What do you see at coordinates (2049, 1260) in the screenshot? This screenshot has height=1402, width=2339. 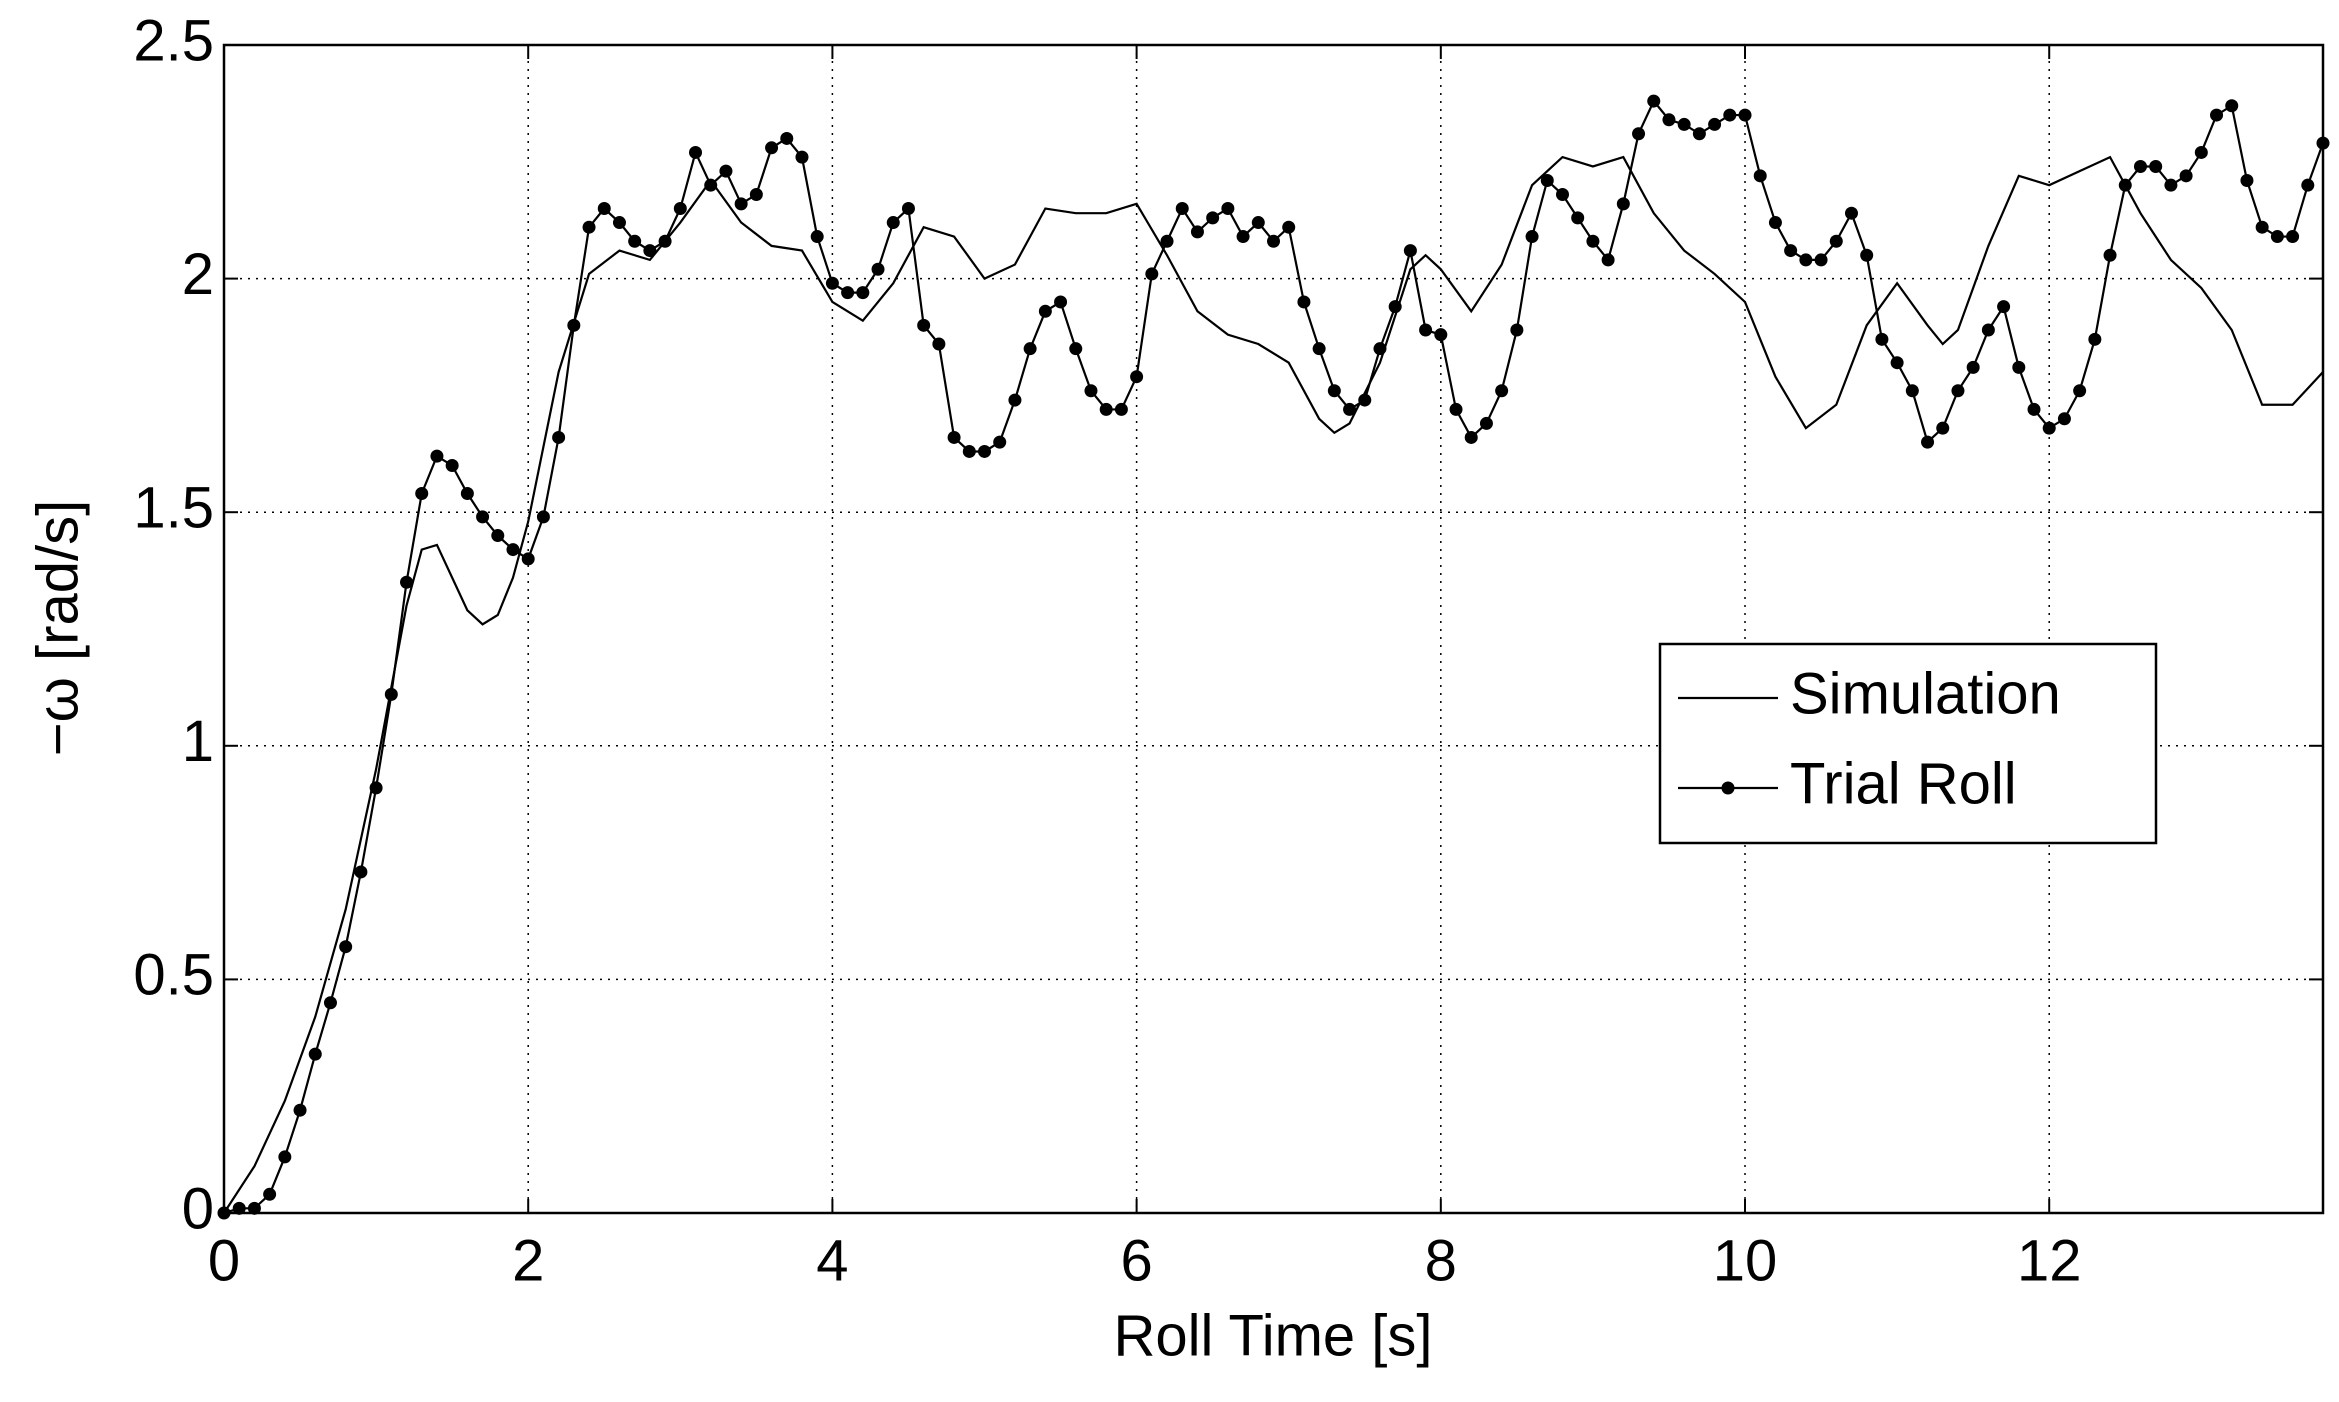 I see `x-tick-label: 12` at bounding box center [2049, 1260].